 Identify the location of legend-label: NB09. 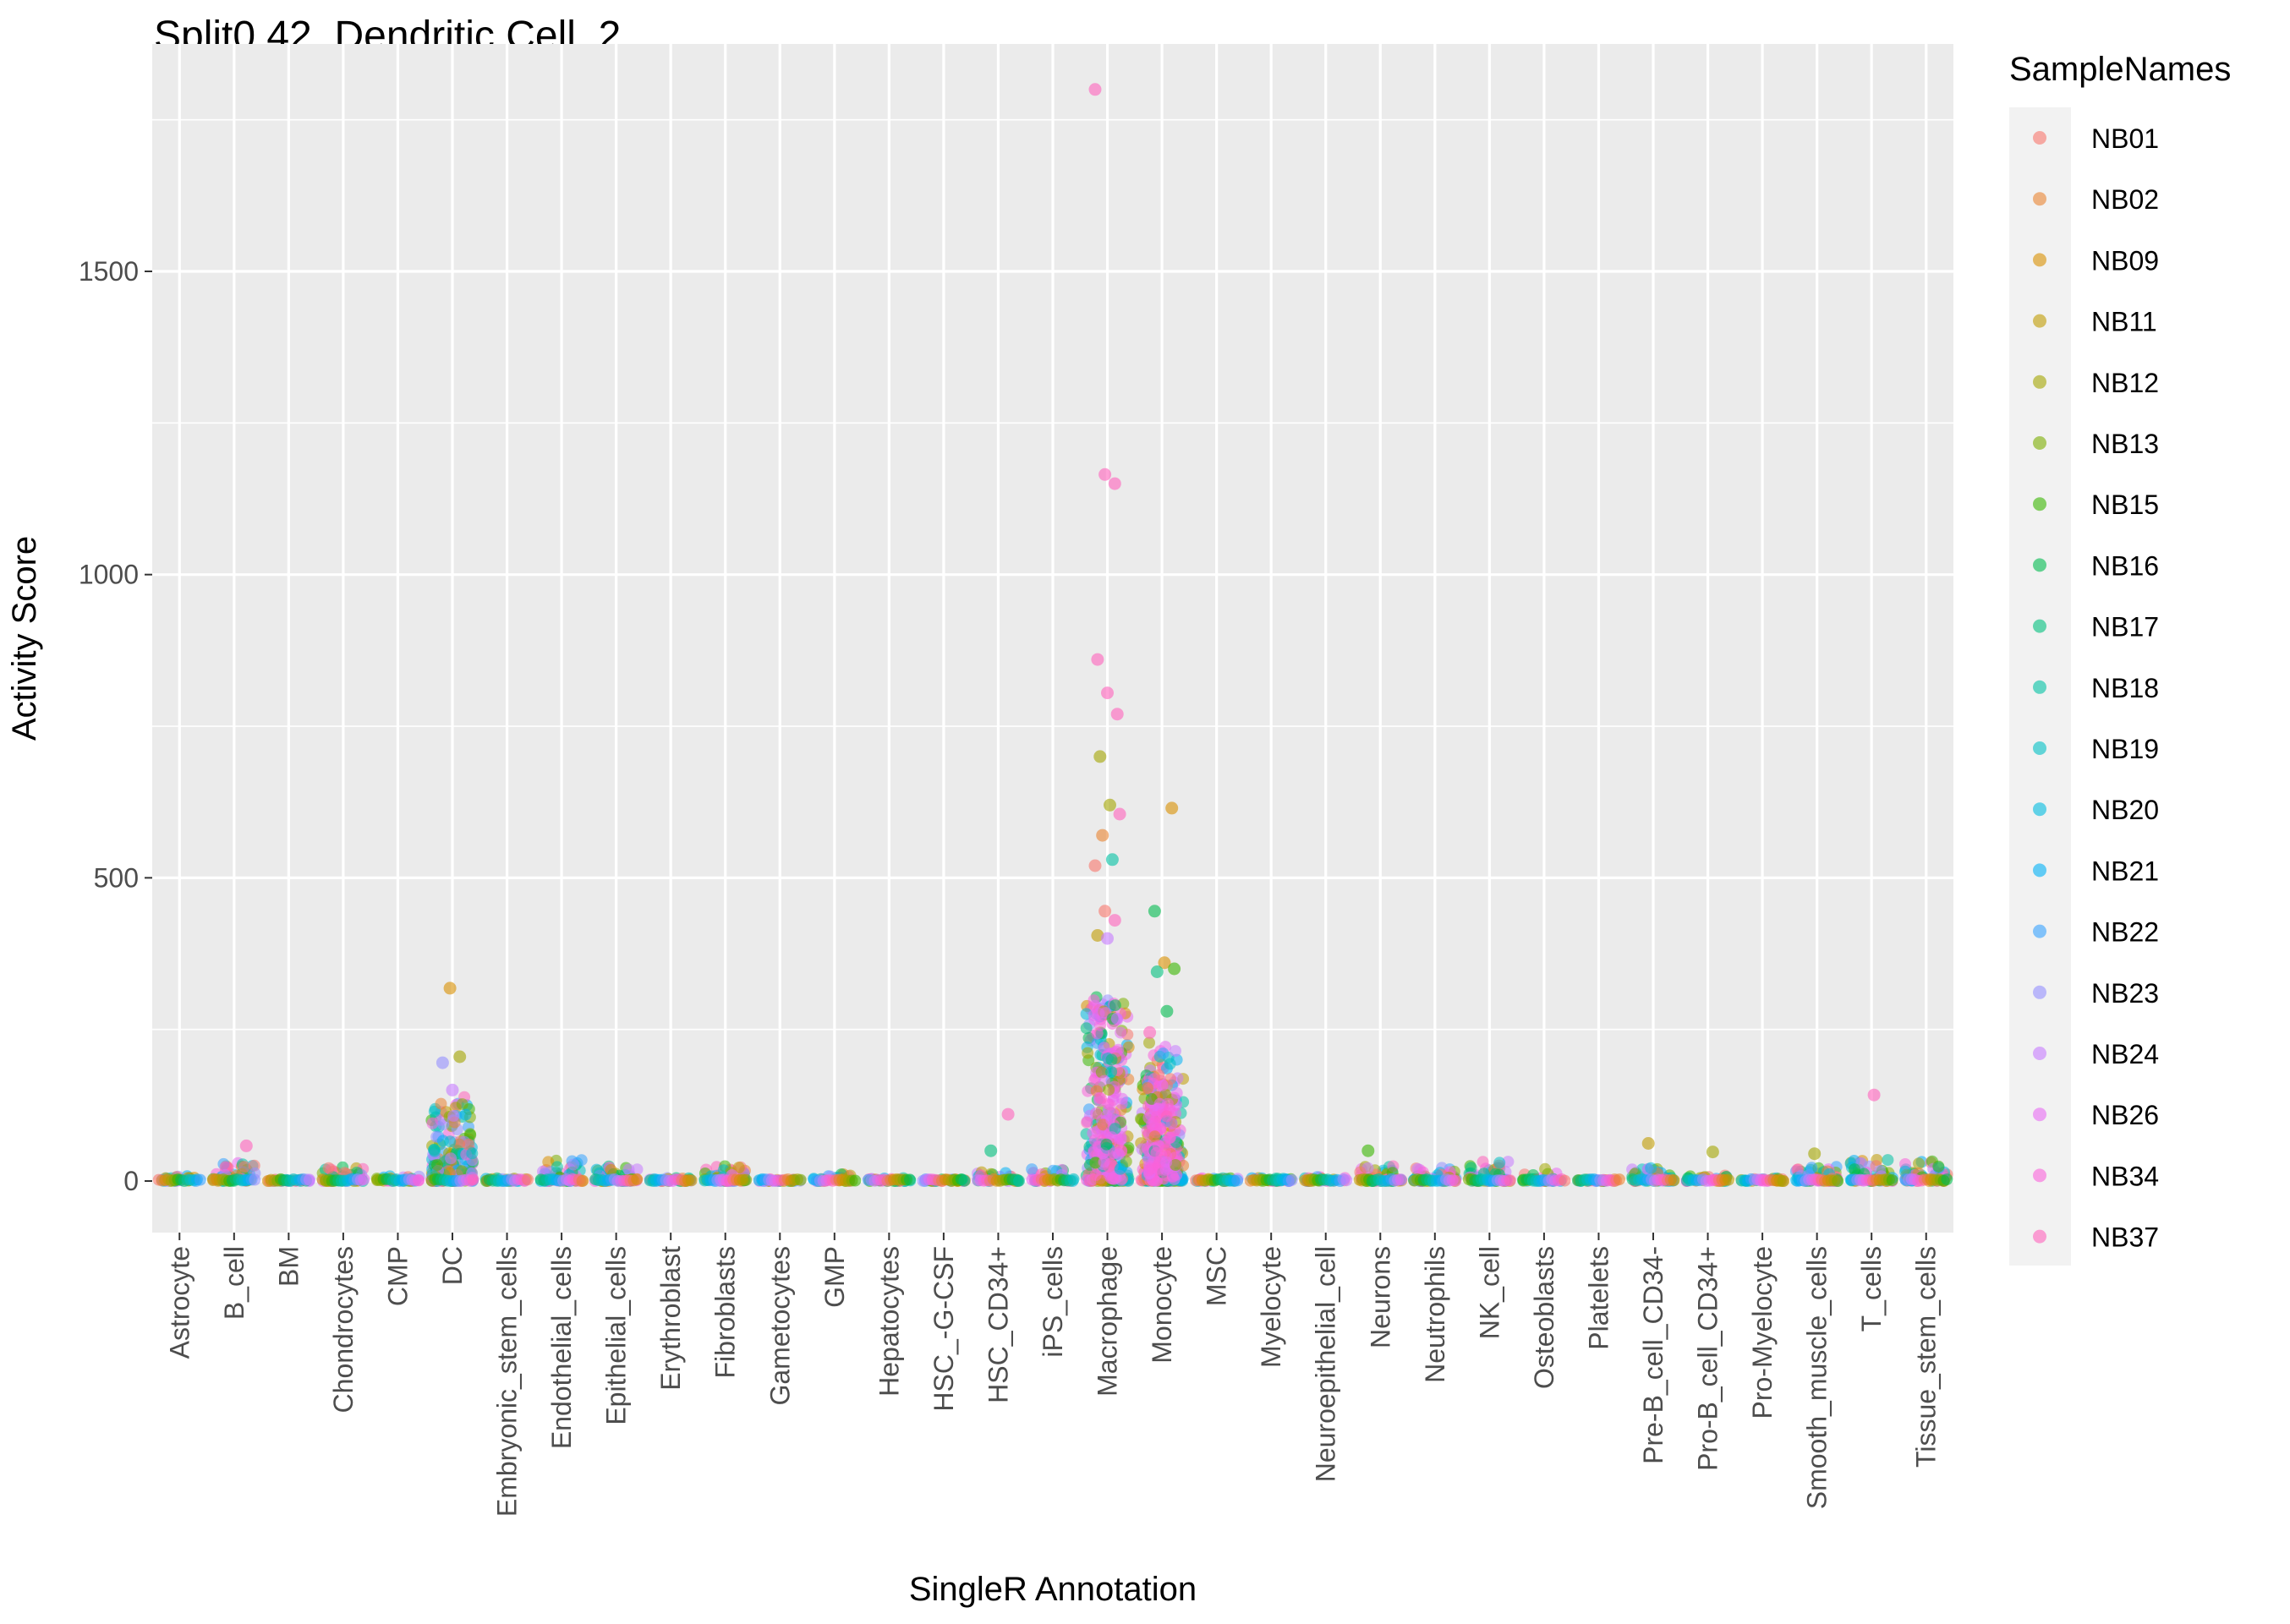
(2125, 260).